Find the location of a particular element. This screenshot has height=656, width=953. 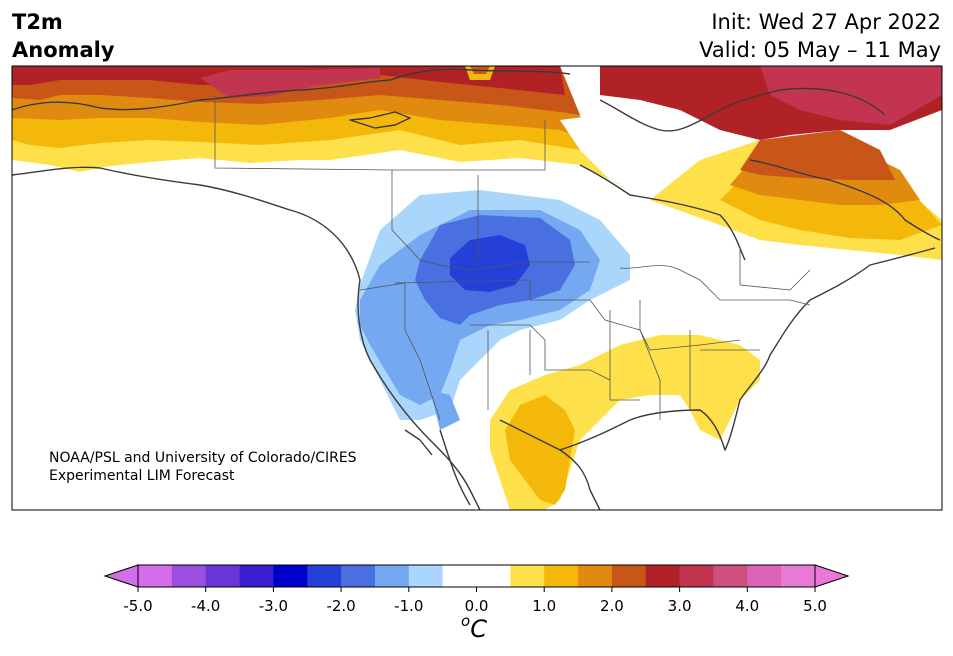

colorbar-cells is located at coordinates (476, 576).